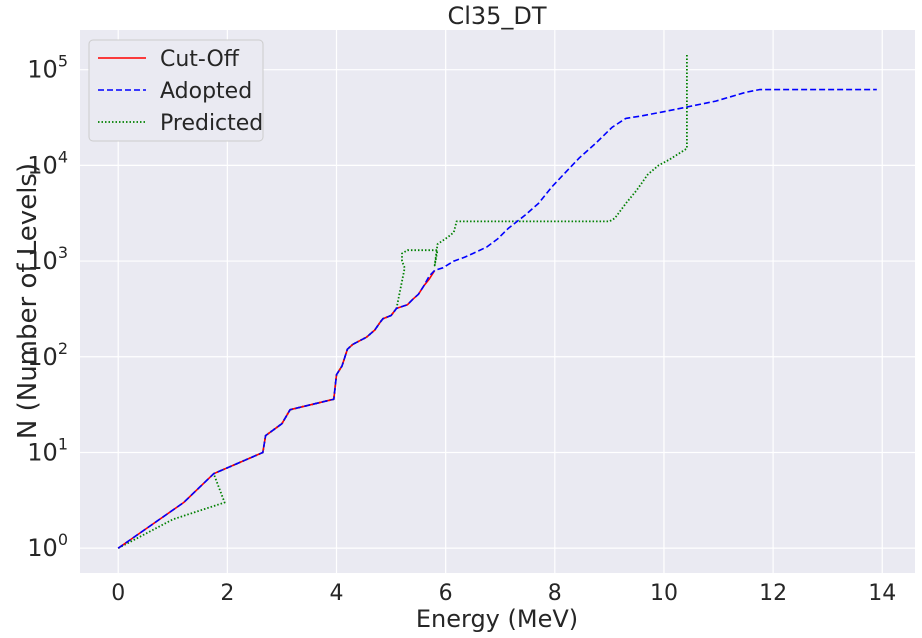  I want to click on x-tick-label: 8, so click(555, 593).